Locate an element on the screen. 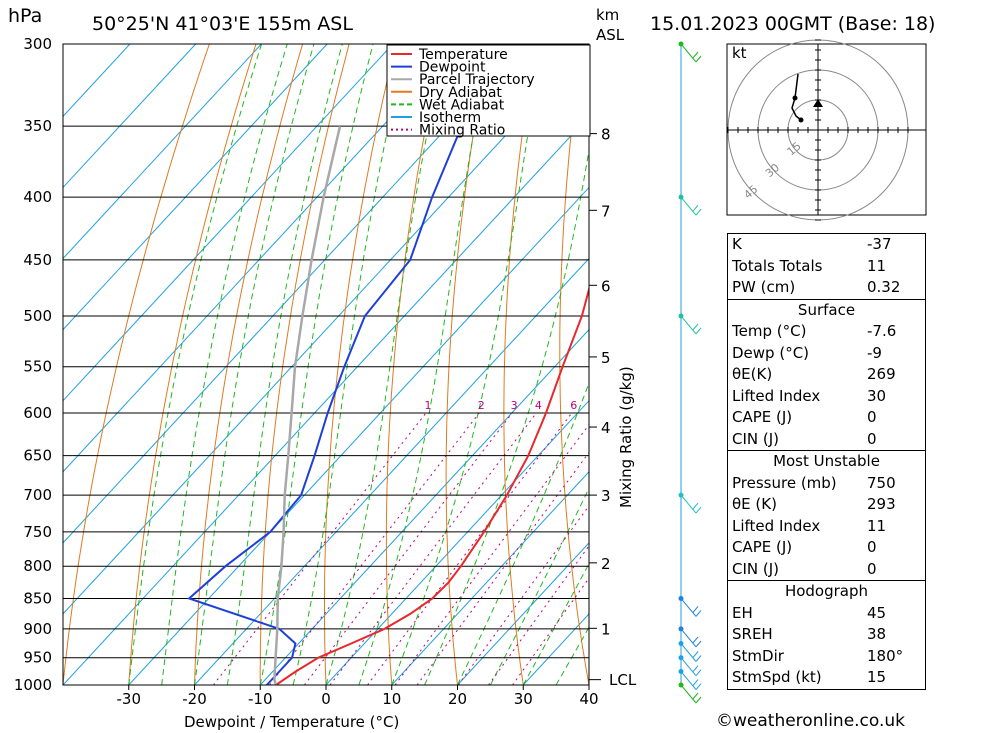 The width and height of the screenshot is (1000, 733). x-tick-label: -20 is located at coordinates (194, 699).